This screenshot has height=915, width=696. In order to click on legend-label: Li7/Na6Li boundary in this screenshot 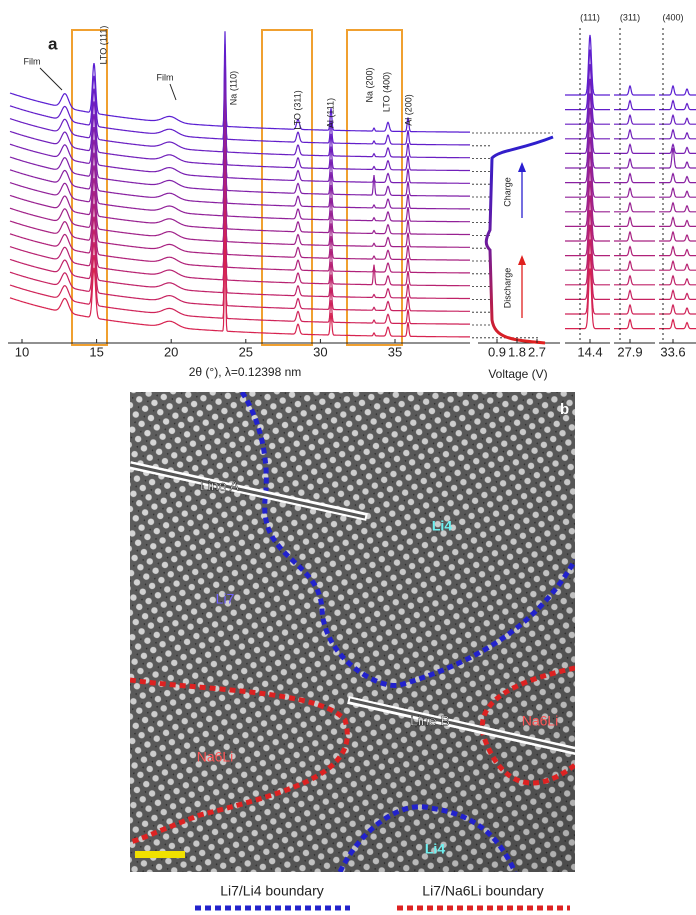, I will do `click(482, 891)`.